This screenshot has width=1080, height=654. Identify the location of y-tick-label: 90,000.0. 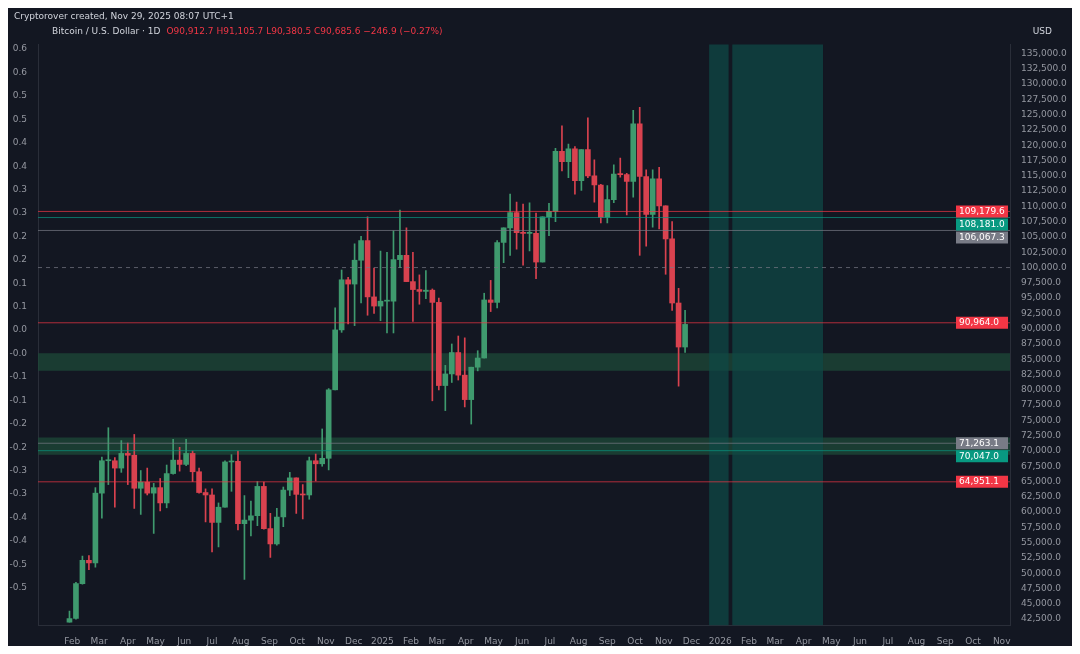
(1041, 328).